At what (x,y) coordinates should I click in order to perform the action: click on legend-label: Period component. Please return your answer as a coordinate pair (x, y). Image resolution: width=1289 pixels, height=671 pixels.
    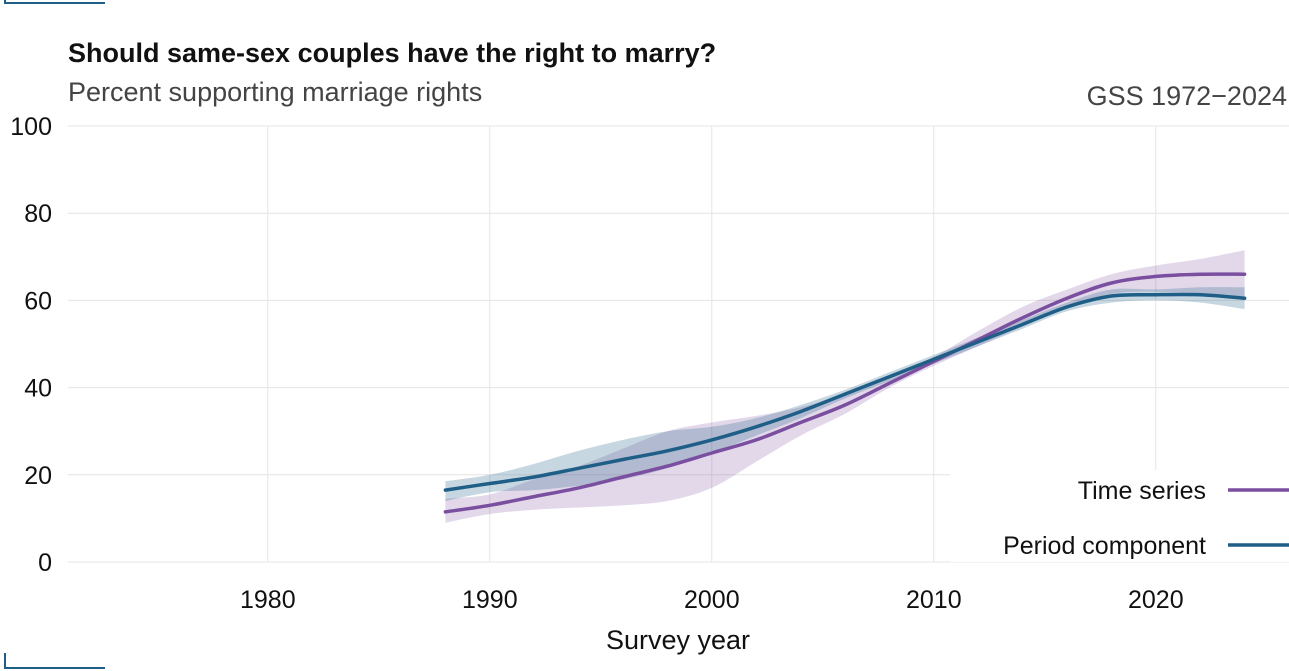
    Looking at the image, I should click on (1104, 546).